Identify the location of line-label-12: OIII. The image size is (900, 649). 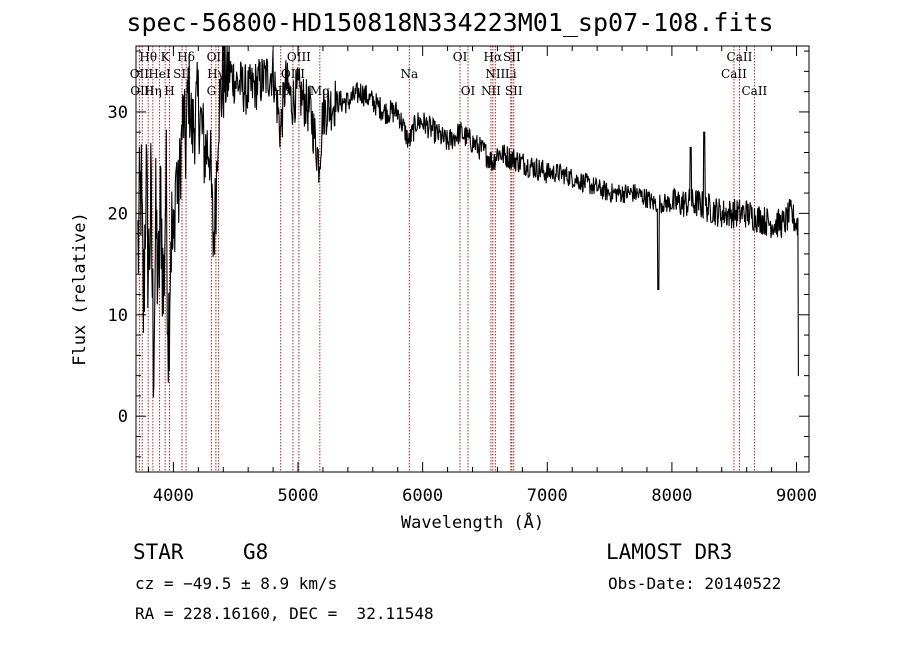
(299, 57).